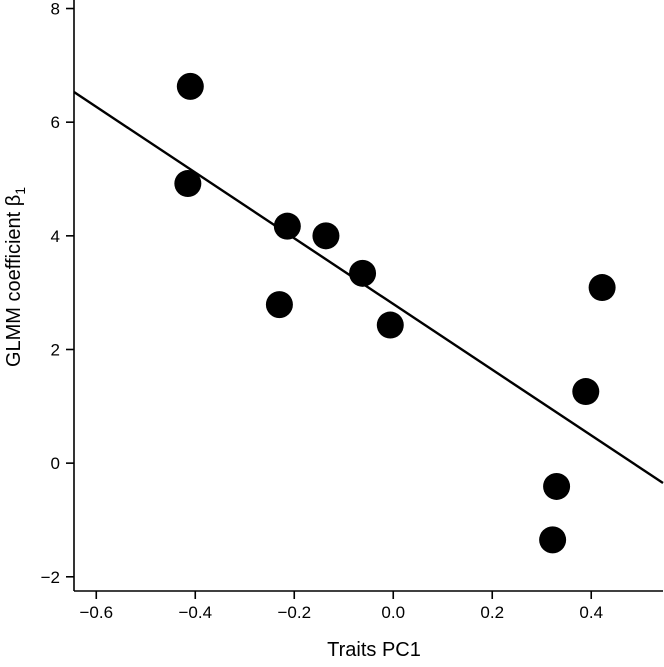 The image size is (664, 667). What do you see at coordinates (14, 281) in the screenshot?
I see `y-axis-title-text: GLMM coefficient β` at bounding box center [14, 281].